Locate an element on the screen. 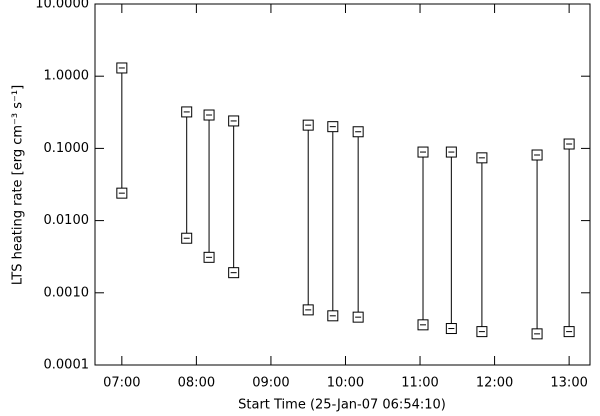 The image size is (600, 416). y-tick-label: 10.0000 is located at coordinates (62, 6).